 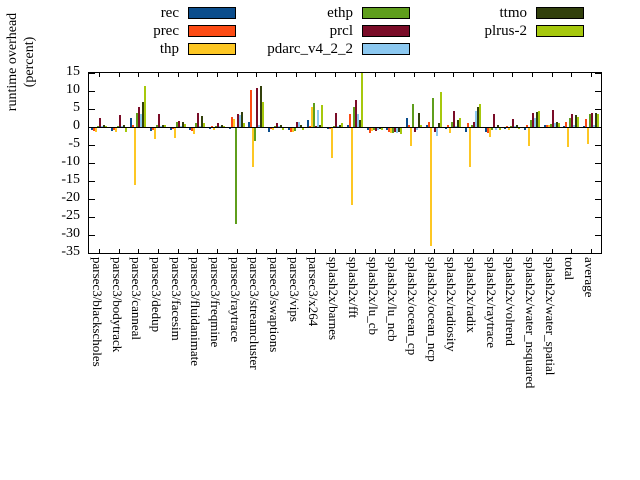 What do you see at coordinates (471, 295) in the screenshot?
I see `category-label: splash2x/radix` at bounding box center [471, 295].